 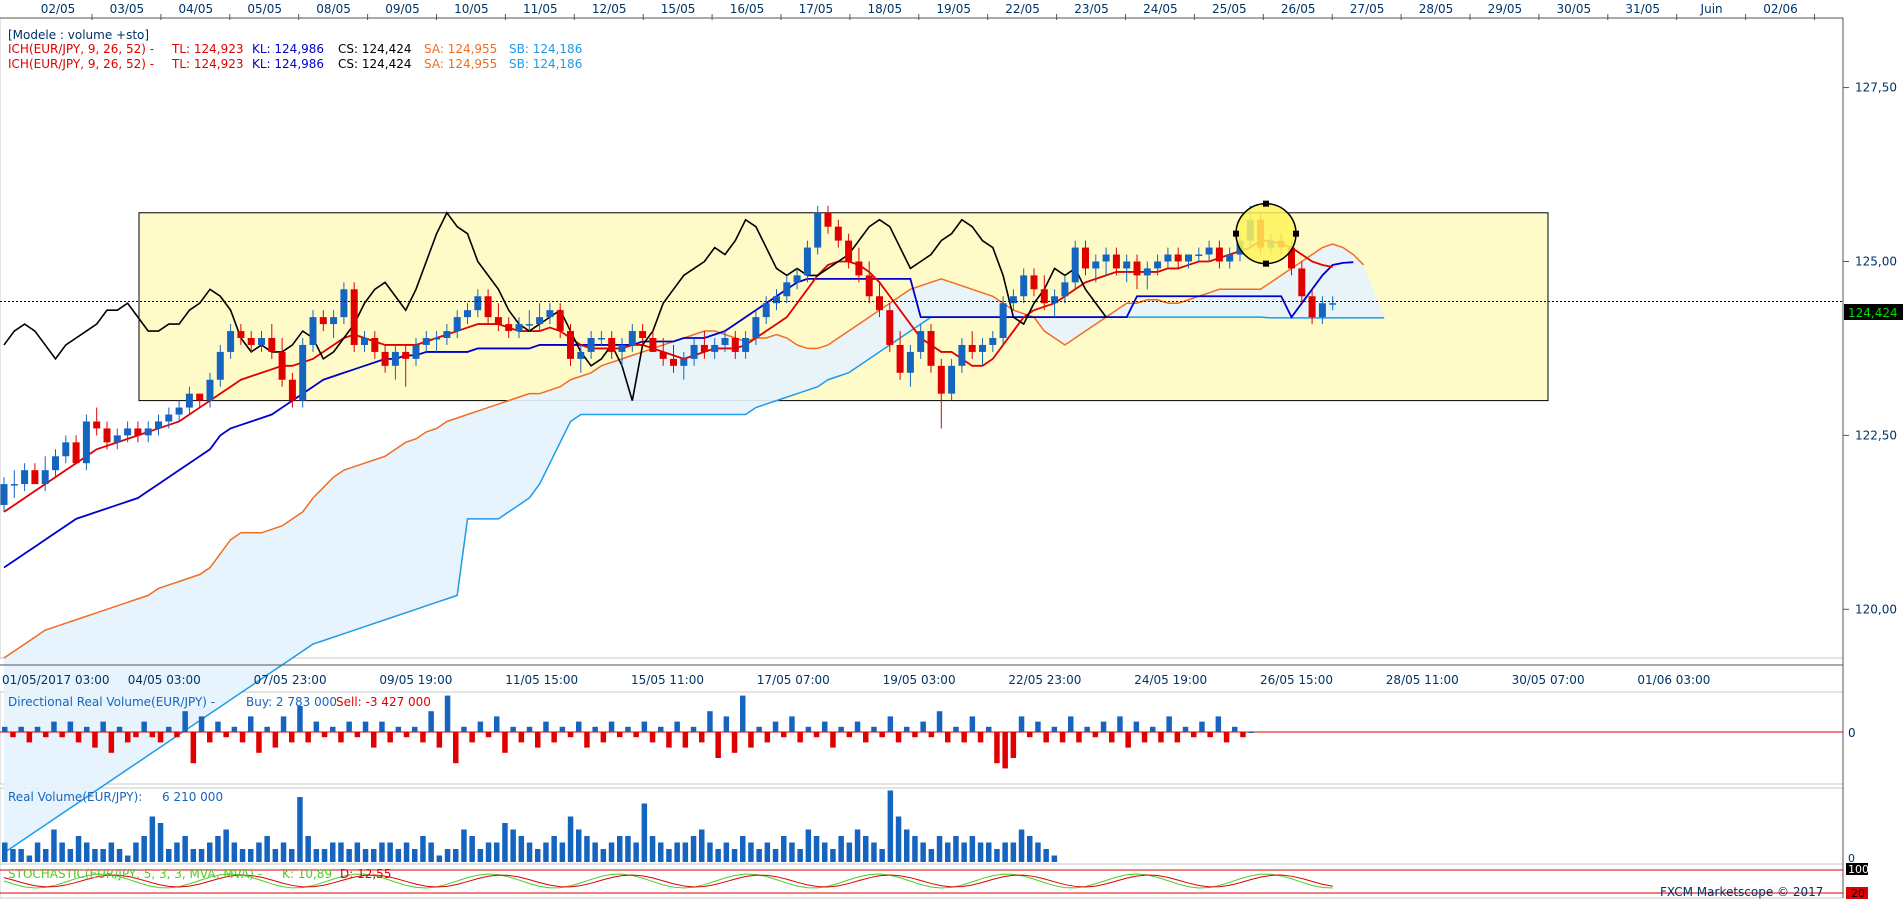 What do you see at coordinates (1711, 9) in the screenshot?
I see `top-axis-label: Juin` at bounding box center [1711, 9].